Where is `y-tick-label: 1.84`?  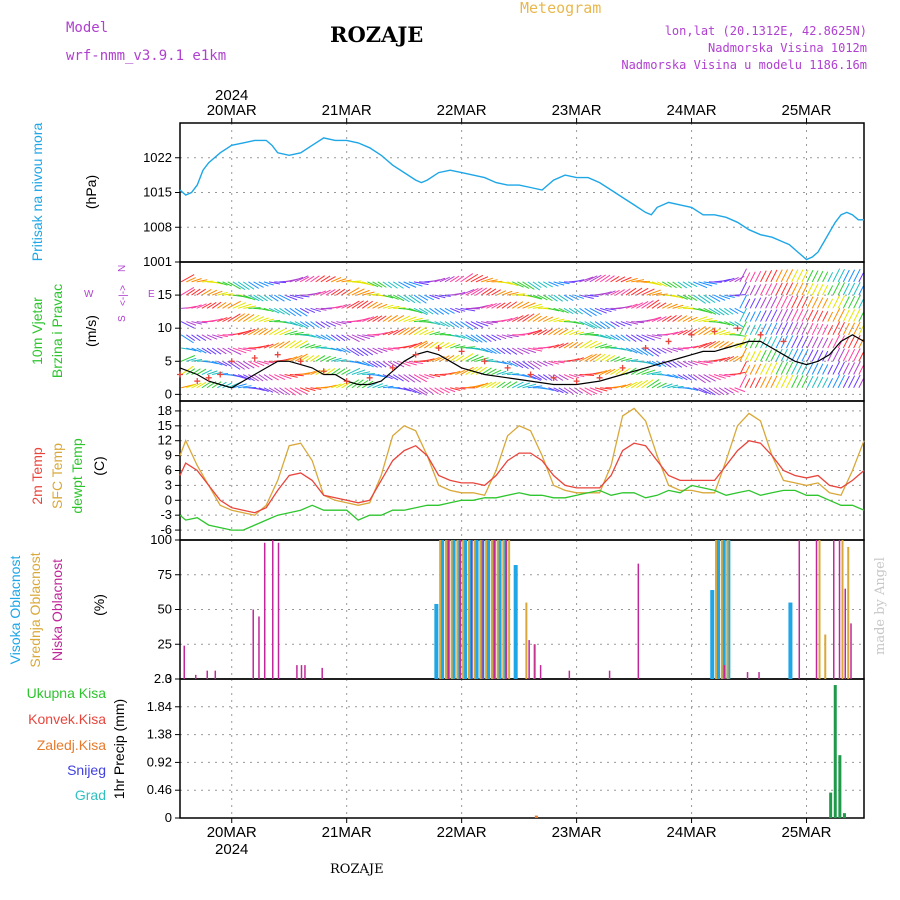
y-tick-label: 1.84 is located at coordinates (159, 706).